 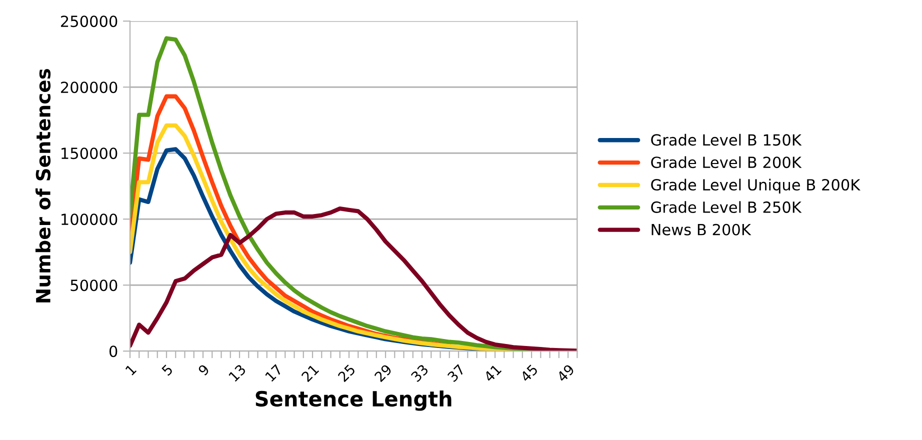 I want to click on x-tick-label: 49, so click(x=565, y=373).